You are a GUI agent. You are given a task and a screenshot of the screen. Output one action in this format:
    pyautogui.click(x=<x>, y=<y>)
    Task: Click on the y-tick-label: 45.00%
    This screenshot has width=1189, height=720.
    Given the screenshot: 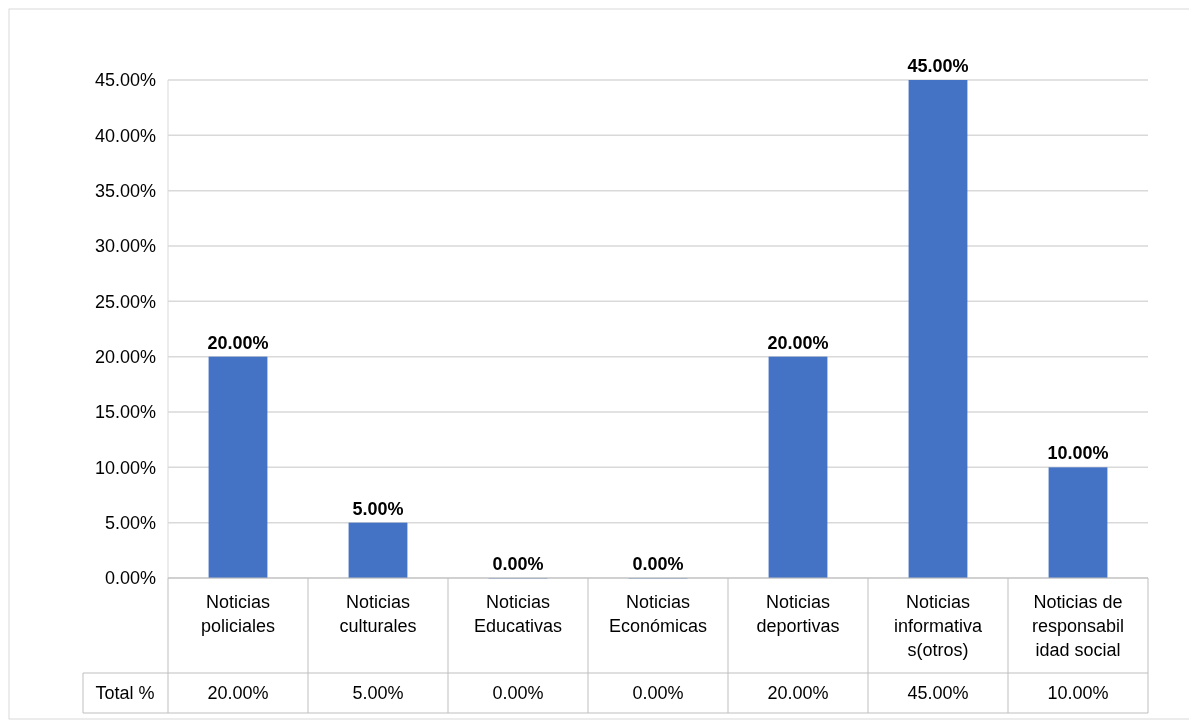 What is the action you would take?
    pyautogui.click(x=125, y=80)
    